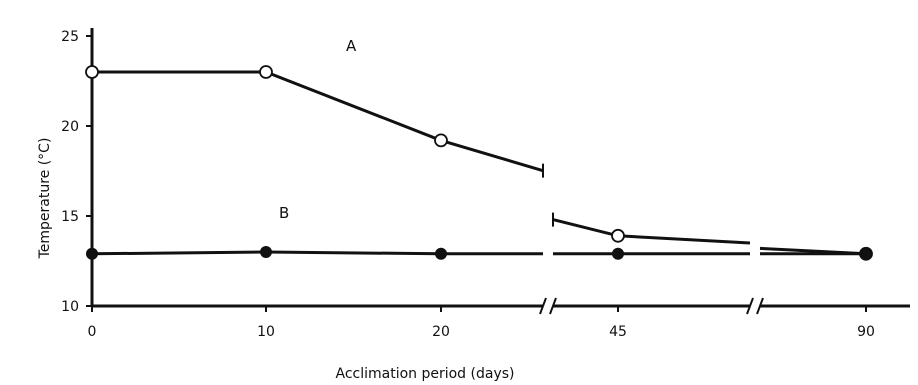 The width and height of the screenshot is (918, 385). Describe the element at coordinates (266, 332) in the screenshot. I see `x-tick-label: 10` at that location.